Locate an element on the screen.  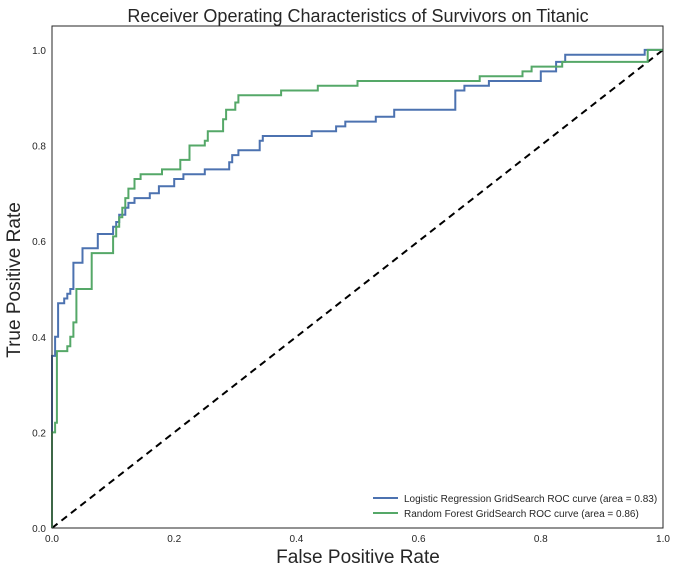
y-tick-label: 0.0 is located at coordinates (39, 529).